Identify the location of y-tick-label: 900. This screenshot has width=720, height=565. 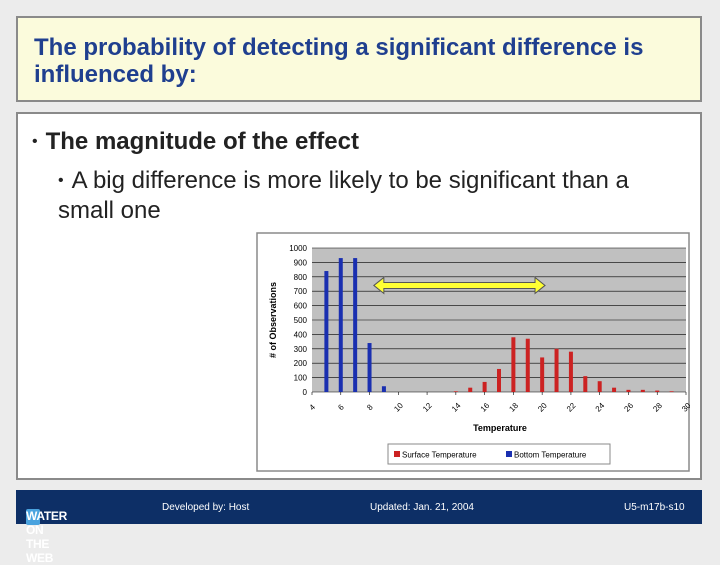
(301, 262).